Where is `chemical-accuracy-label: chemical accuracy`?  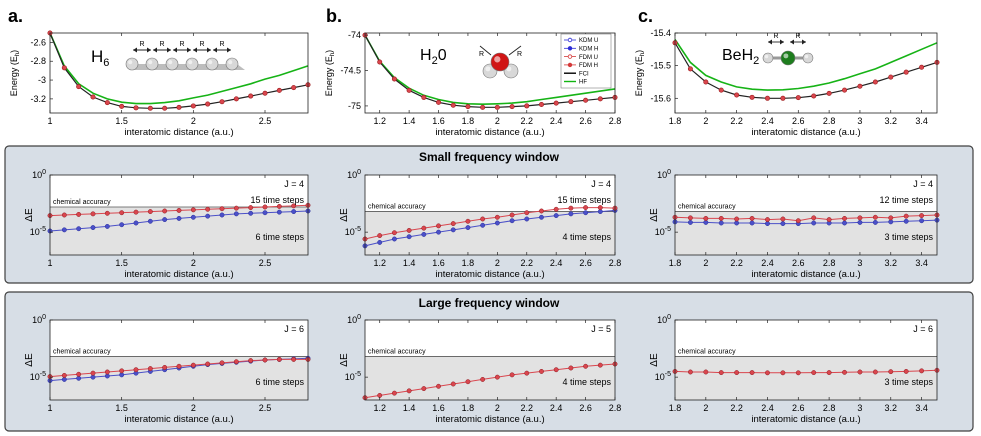
chemical-accuracy-label: chemical accuracy is located at coordinates (397, 352).